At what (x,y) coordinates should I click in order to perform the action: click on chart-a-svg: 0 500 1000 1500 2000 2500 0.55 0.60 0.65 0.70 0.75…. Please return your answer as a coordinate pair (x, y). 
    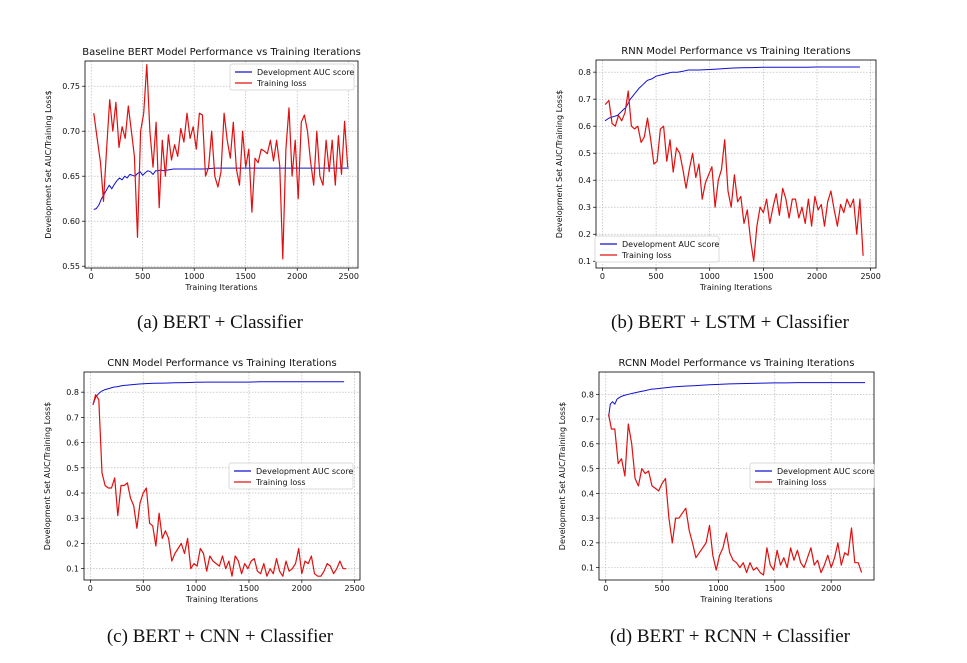
    Looking at the image, I should click on (202, 169).